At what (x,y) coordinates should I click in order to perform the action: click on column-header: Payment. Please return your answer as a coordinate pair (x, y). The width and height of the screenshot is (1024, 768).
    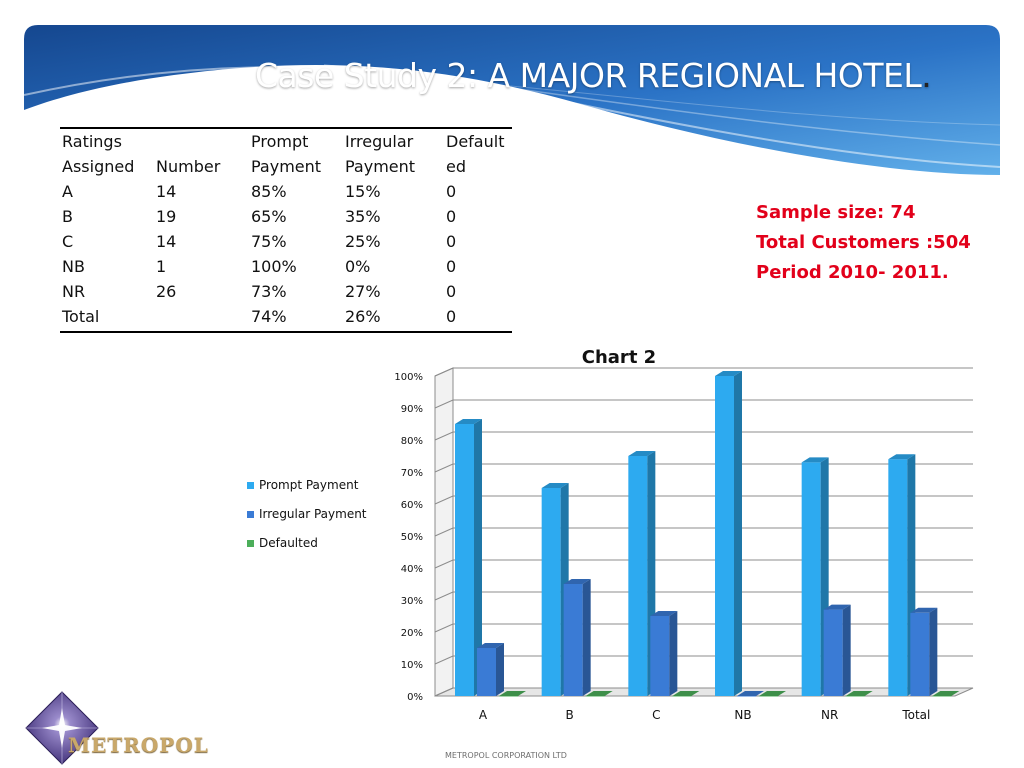
    Looking at the image, I should click on (286, 166).